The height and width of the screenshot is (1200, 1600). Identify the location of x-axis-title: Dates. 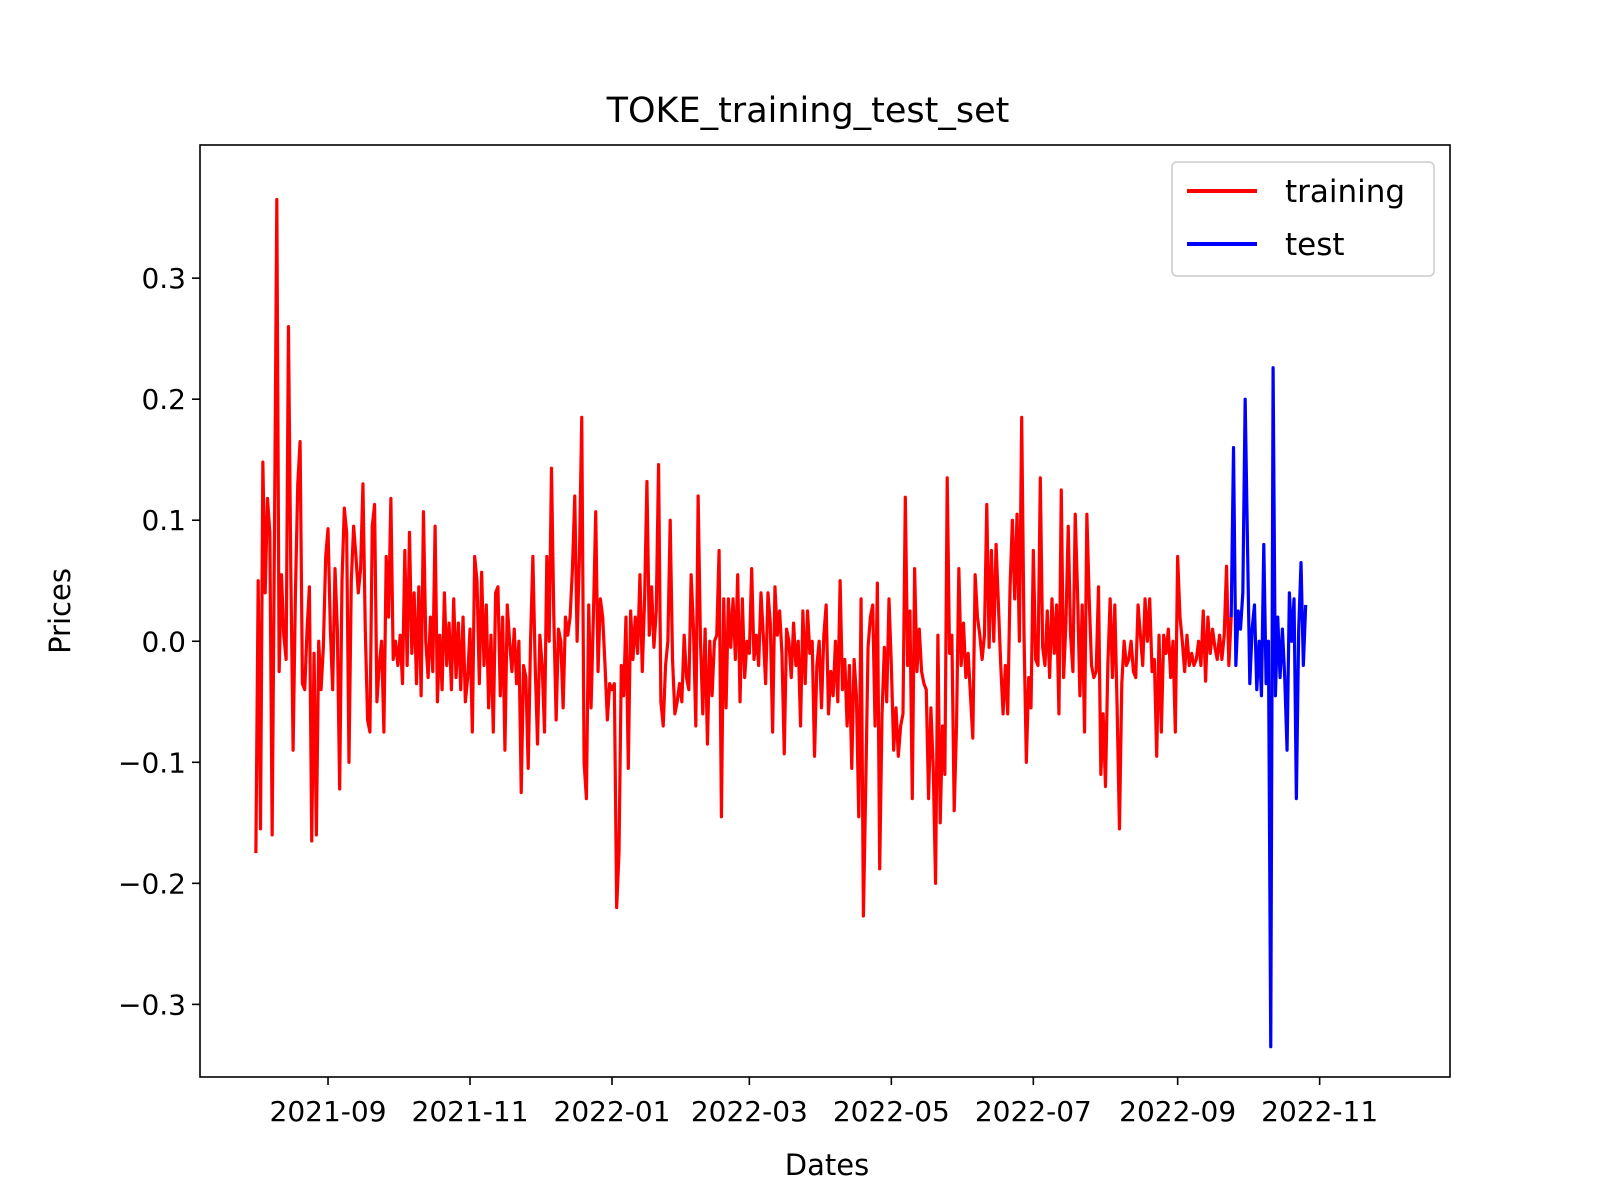
(827, 1165).